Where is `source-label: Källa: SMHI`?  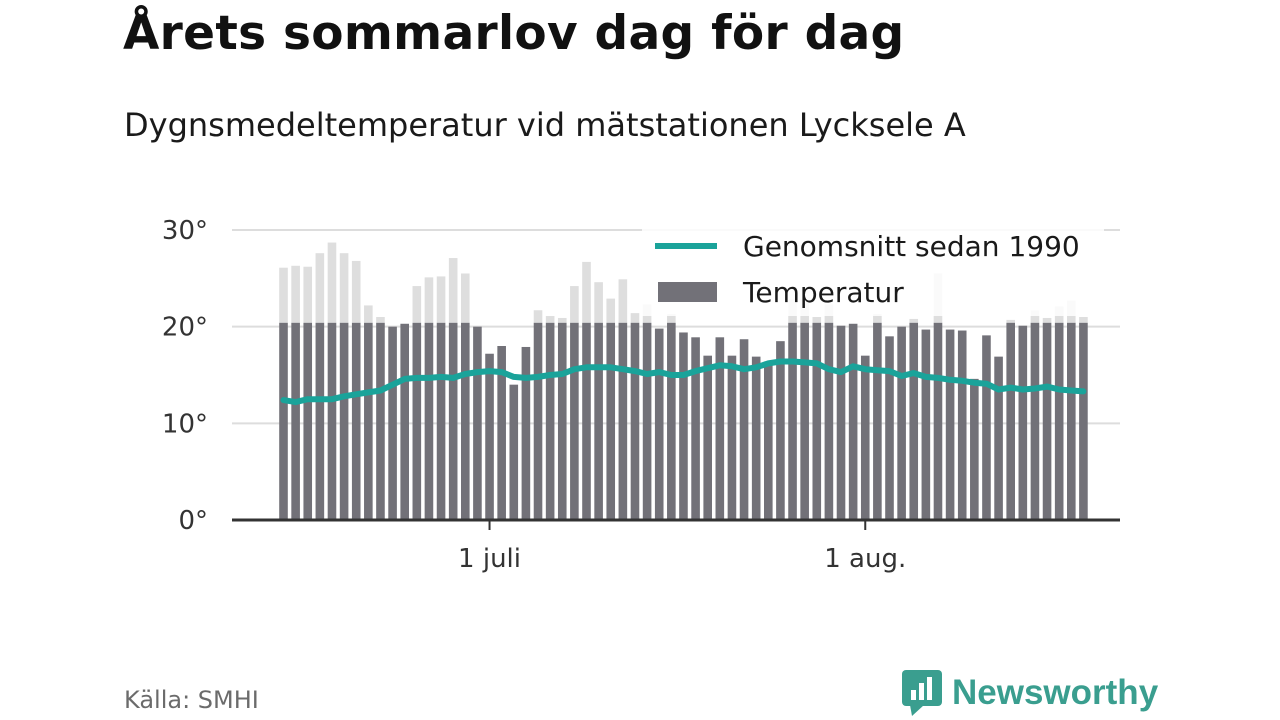
source-label: Källa: SMHI is located at coordinates (191, 700).